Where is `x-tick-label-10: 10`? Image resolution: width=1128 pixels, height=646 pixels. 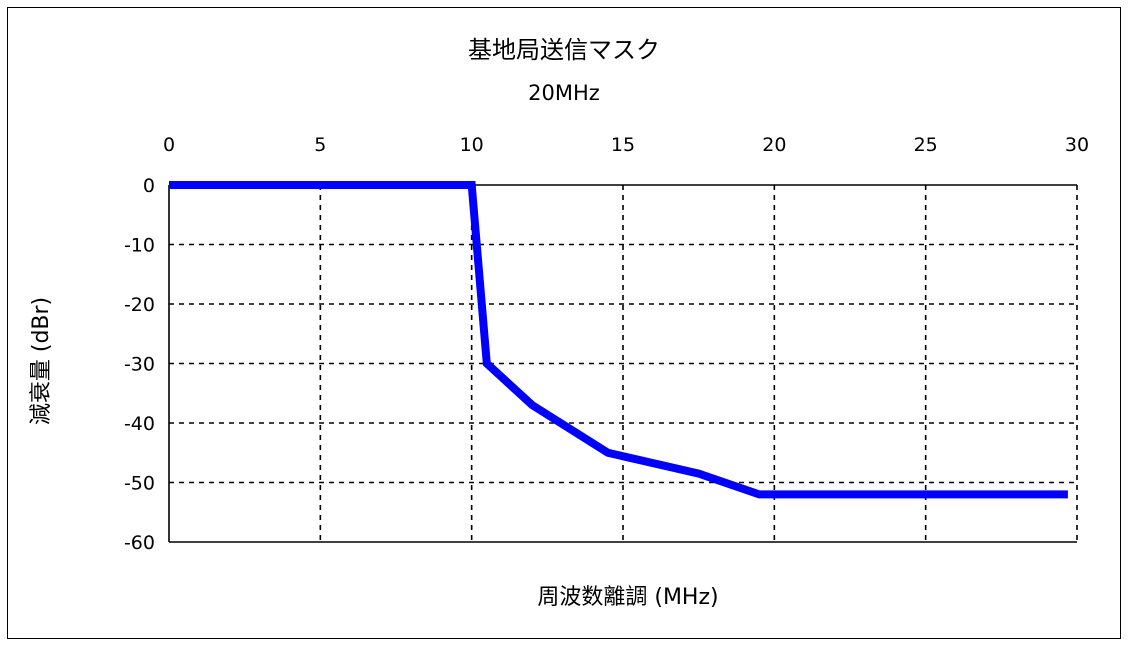 x-tick-label-10: 10 is located at coordinates (472, 145).